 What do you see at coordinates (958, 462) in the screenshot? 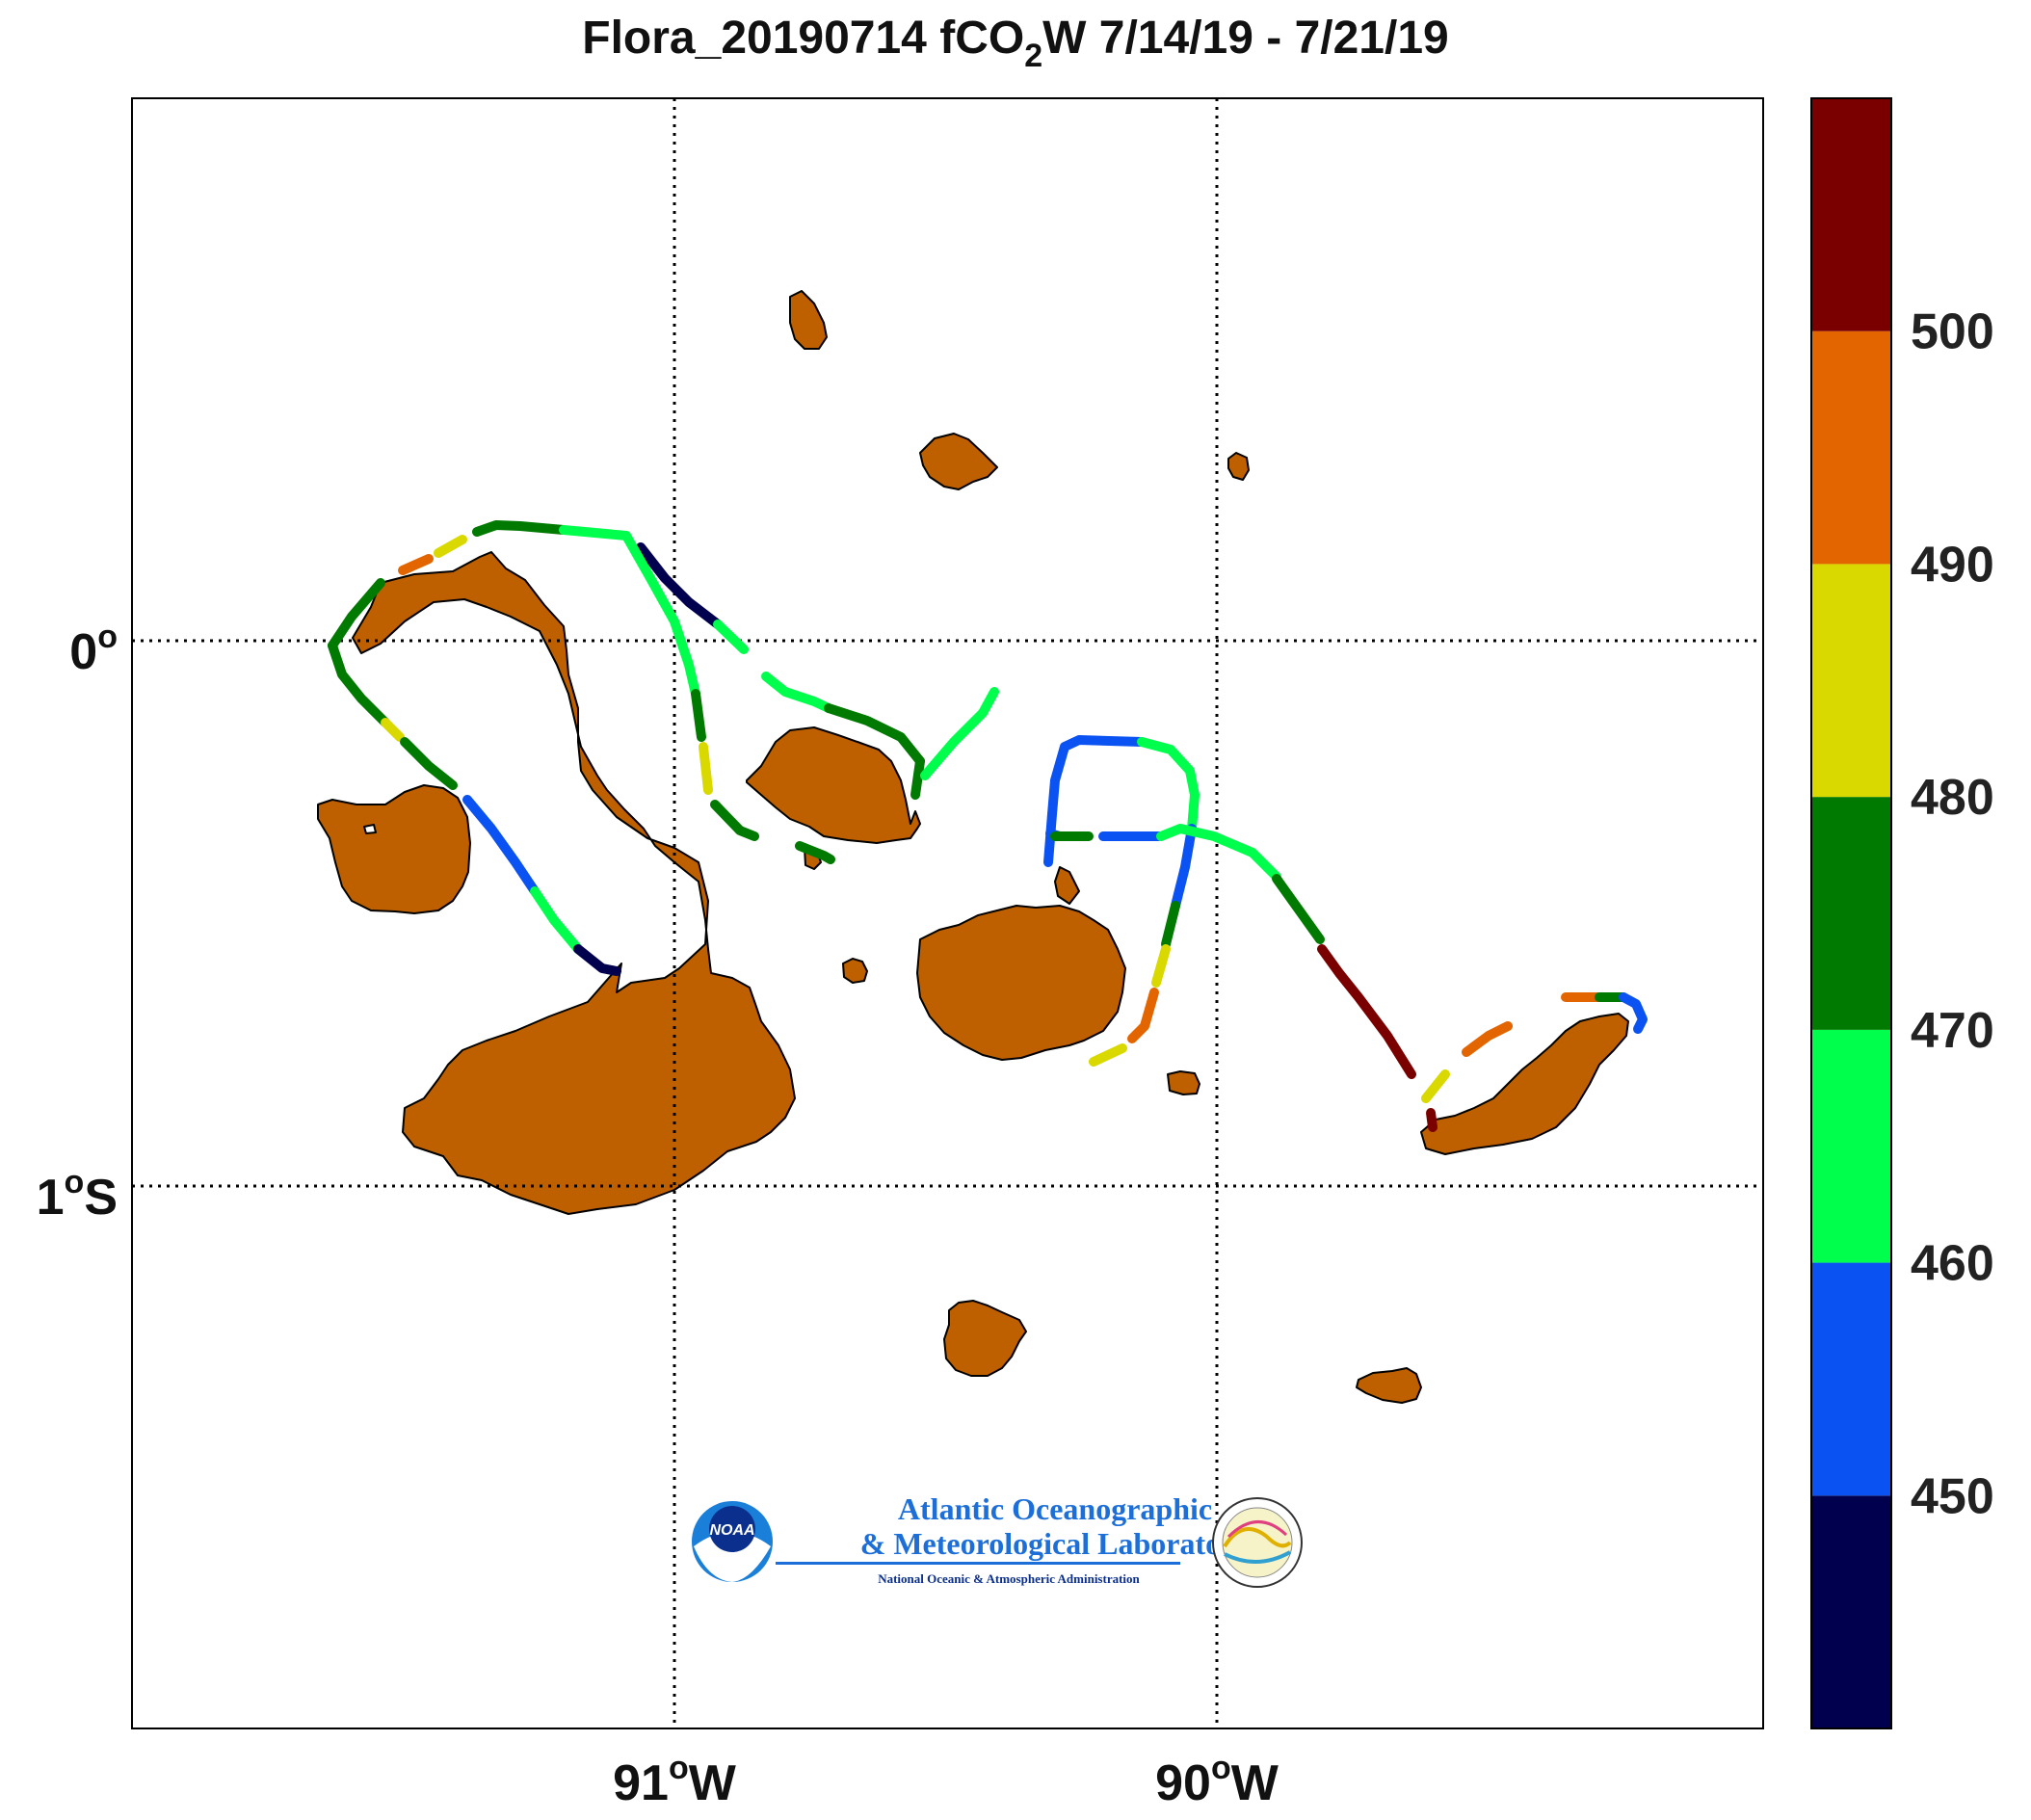
I see `island-marchena` at bounding box center [958, 462].